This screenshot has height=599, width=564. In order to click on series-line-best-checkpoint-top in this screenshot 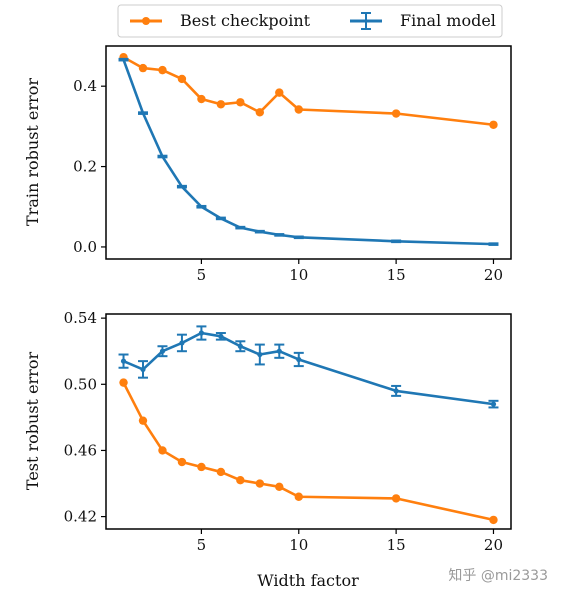, I will do `click(308, 91)`.